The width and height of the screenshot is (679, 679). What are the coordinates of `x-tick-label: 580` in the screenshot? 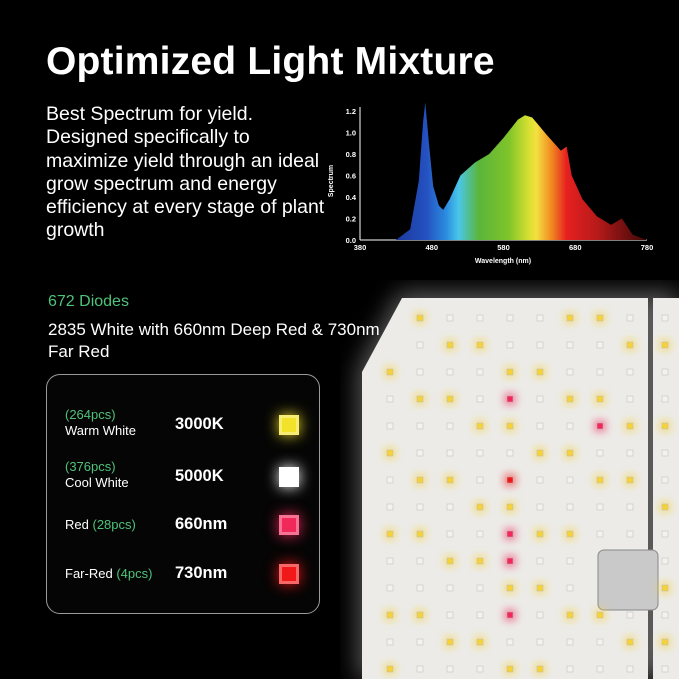 It's located at (503, 247).